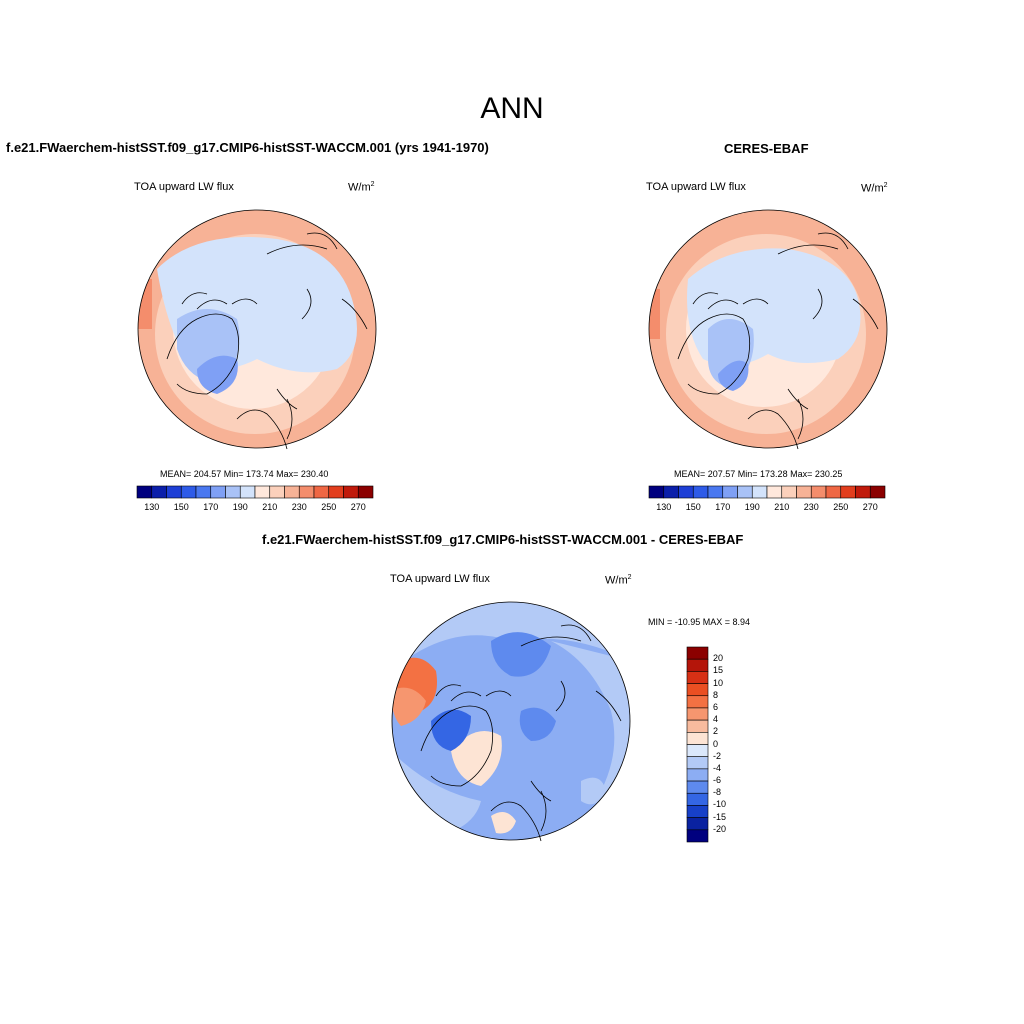 The image size is (1024, 1024). I want to click on diff-colorbar-tick-label: 6, so click(716, 706).